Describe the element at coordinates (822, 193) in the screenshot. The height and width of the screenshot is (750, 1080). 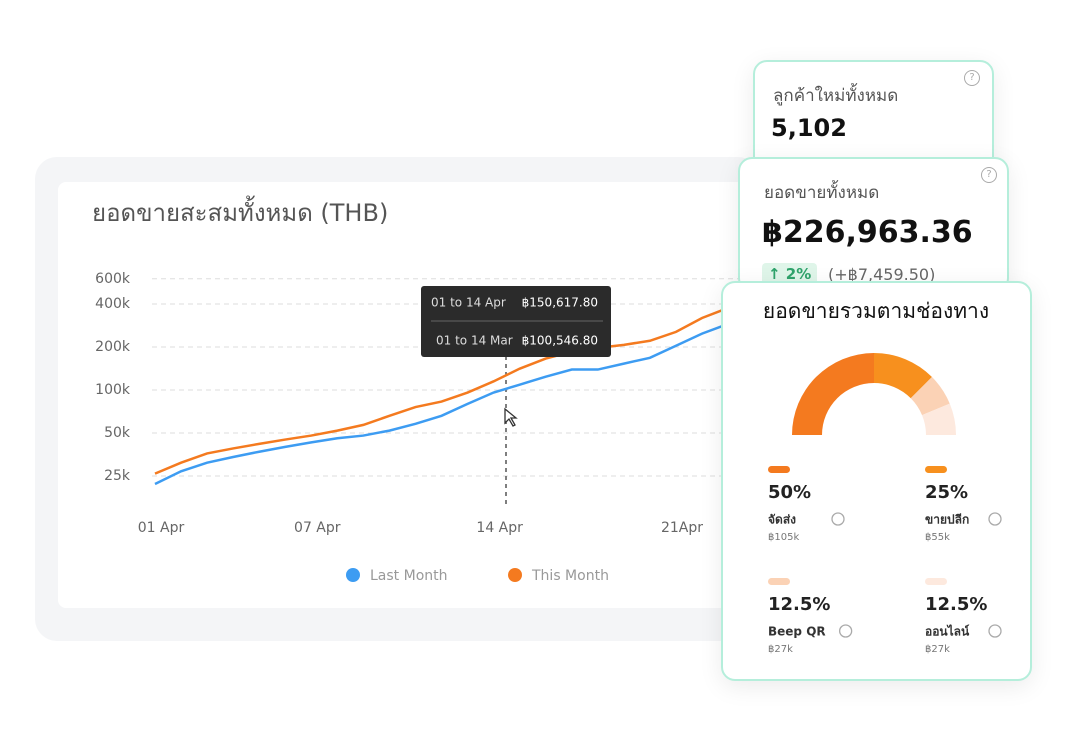
I see `card-label: ยอดขายทั้งหมด` at that location.